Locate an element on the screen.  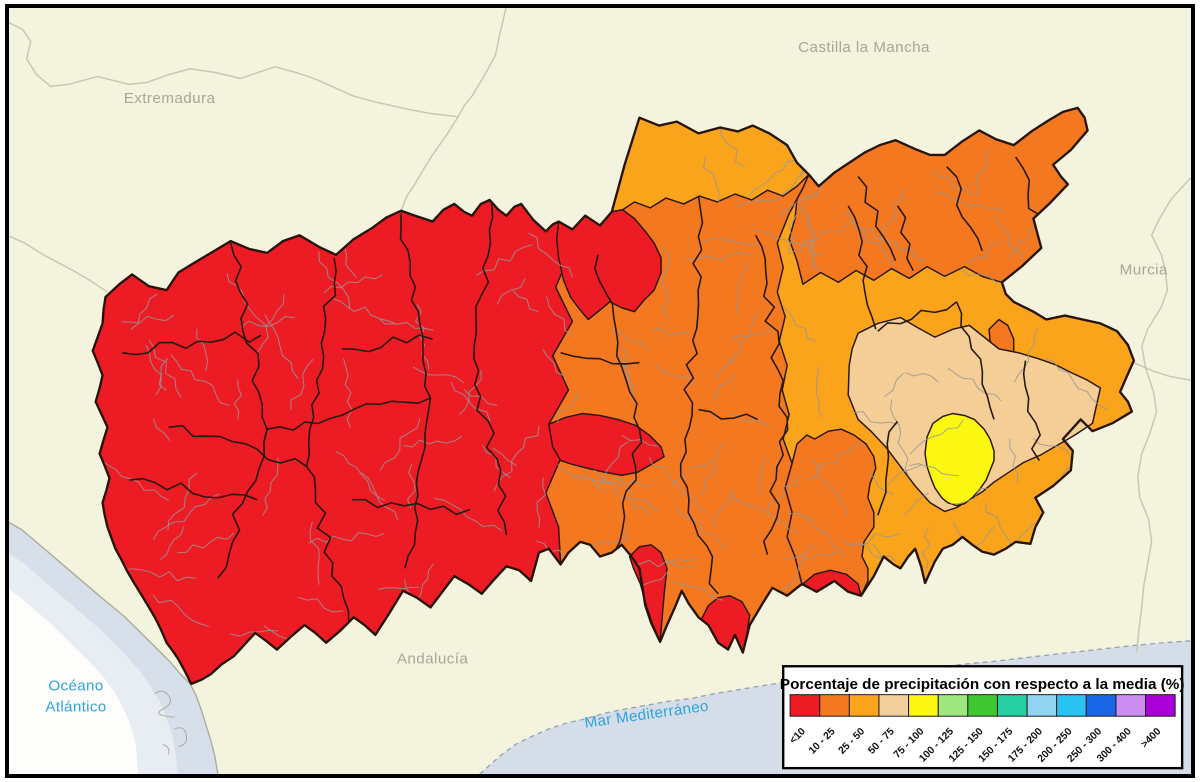
label-murcia: Murcia is located at coordinates (1144, 269).